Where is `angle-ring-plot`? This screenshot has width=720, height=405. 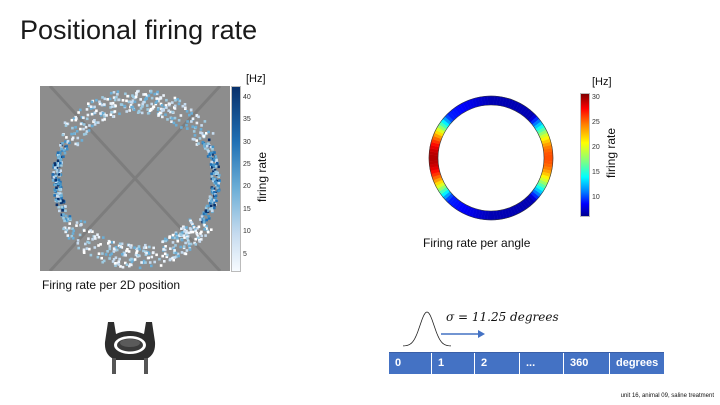 angle-ring-plot is located at coordinates (491, 158).